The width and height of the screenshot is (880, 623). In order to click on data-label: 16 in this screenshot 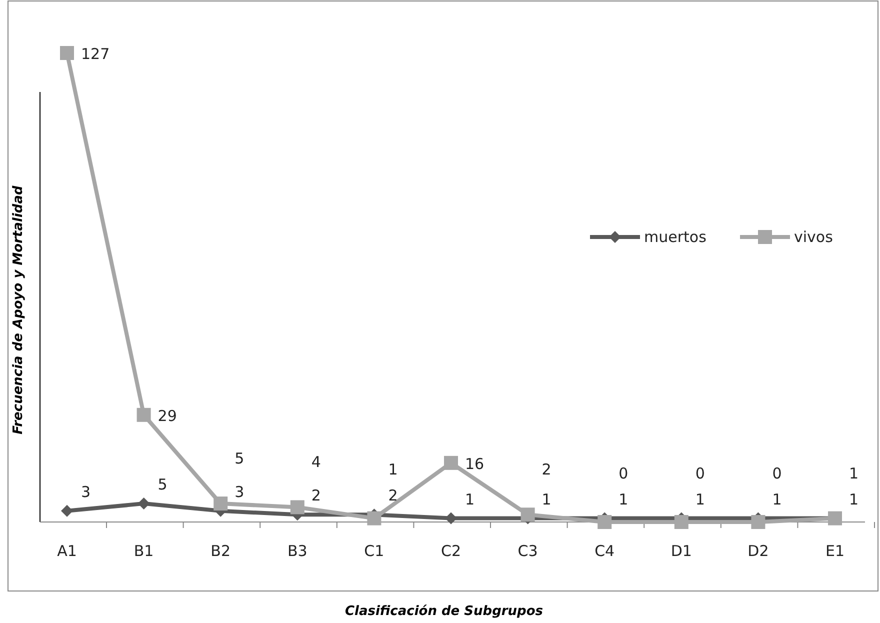, I will do `click(474, 463)`.